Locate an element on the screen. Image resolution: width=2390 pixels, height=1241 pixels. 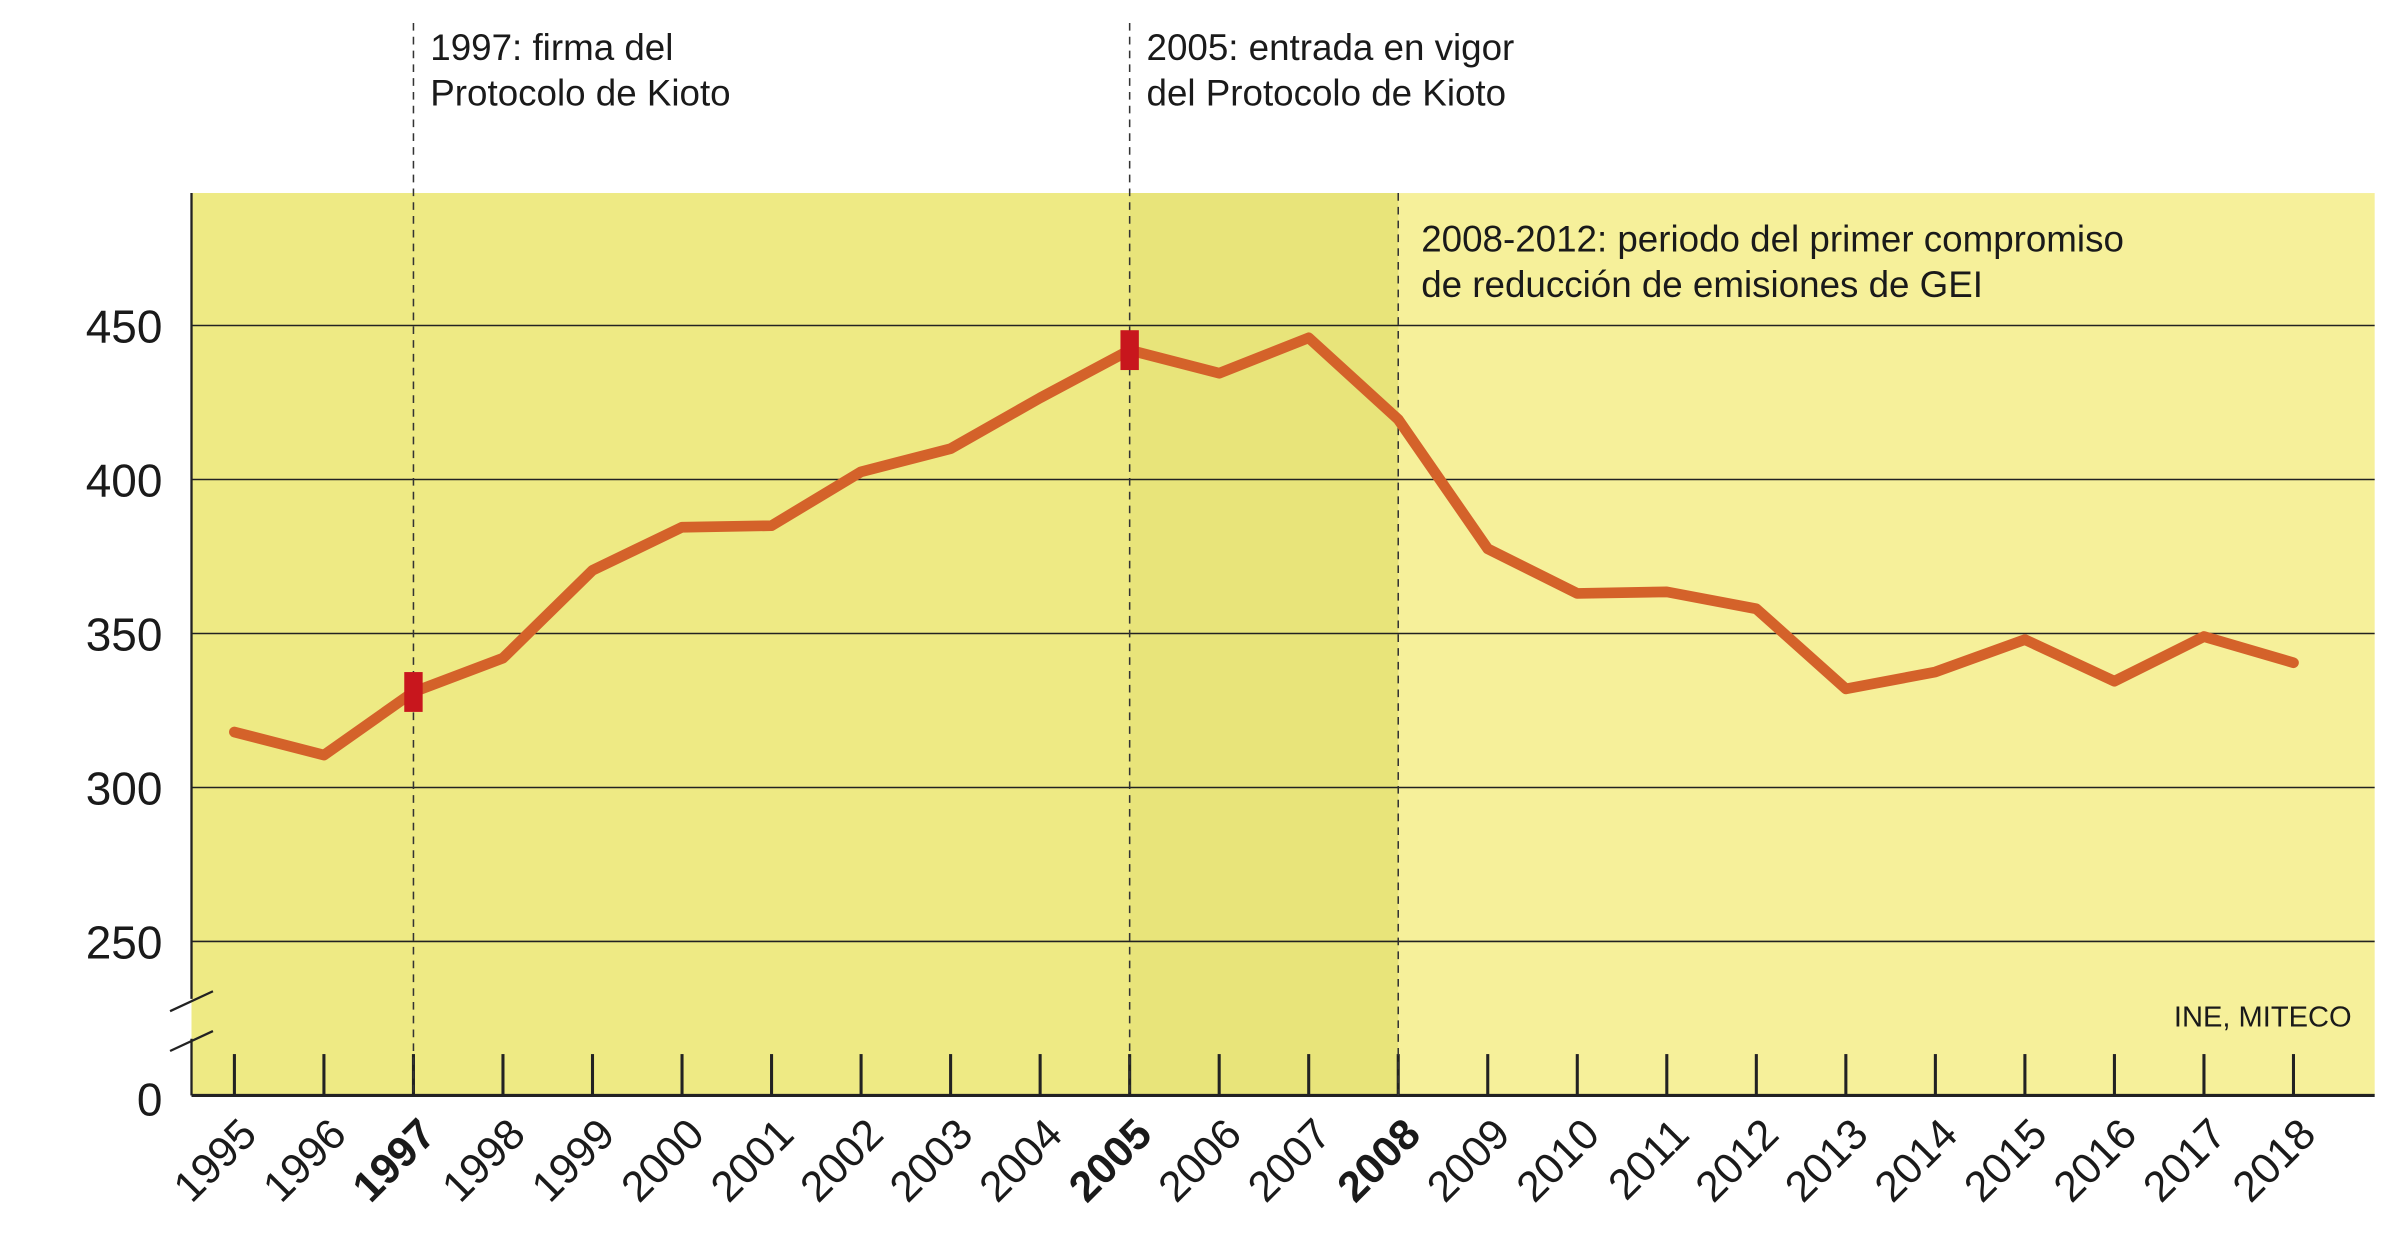
x-tick-label: 2006 is located at coordinates (1199, 1160).